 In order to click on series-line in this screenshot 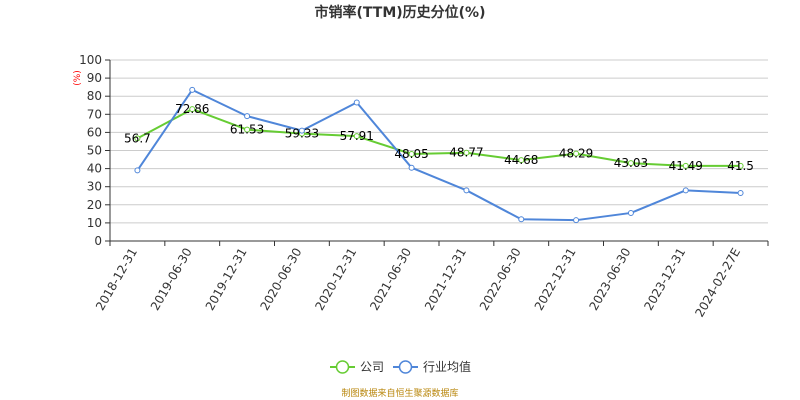, I will do `click(438, 137)`.